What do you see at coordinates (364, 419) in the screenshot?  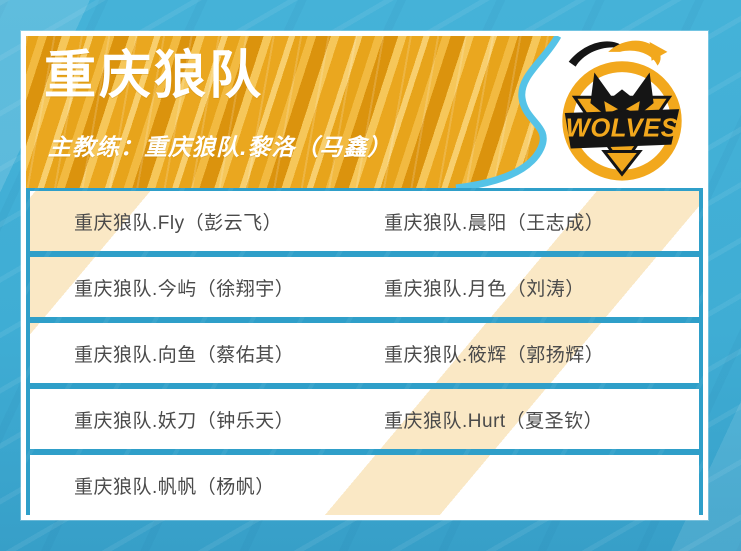 I see `roster-row: 重庆狼队.妖刀（钟乐天） 重庆狼队.Hurt（夏圣钦）` at bounding box center [364, 419].